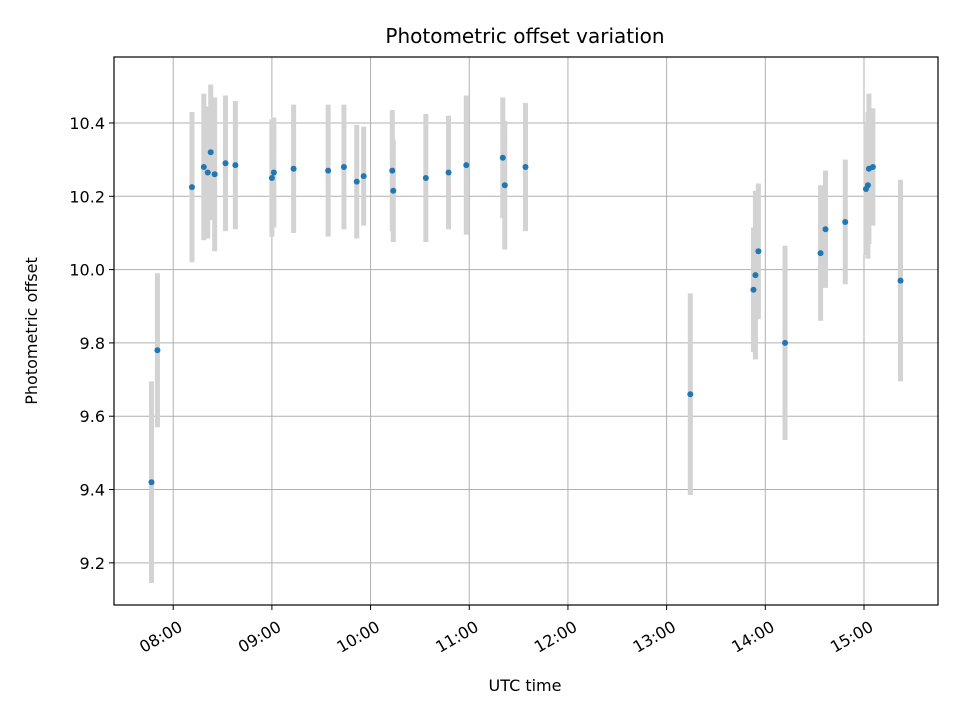 The image size is (960, 720). Describe the element at coordinates (92, 563) in the screenshot. I see `y-tick-label: 9.2` at that location.